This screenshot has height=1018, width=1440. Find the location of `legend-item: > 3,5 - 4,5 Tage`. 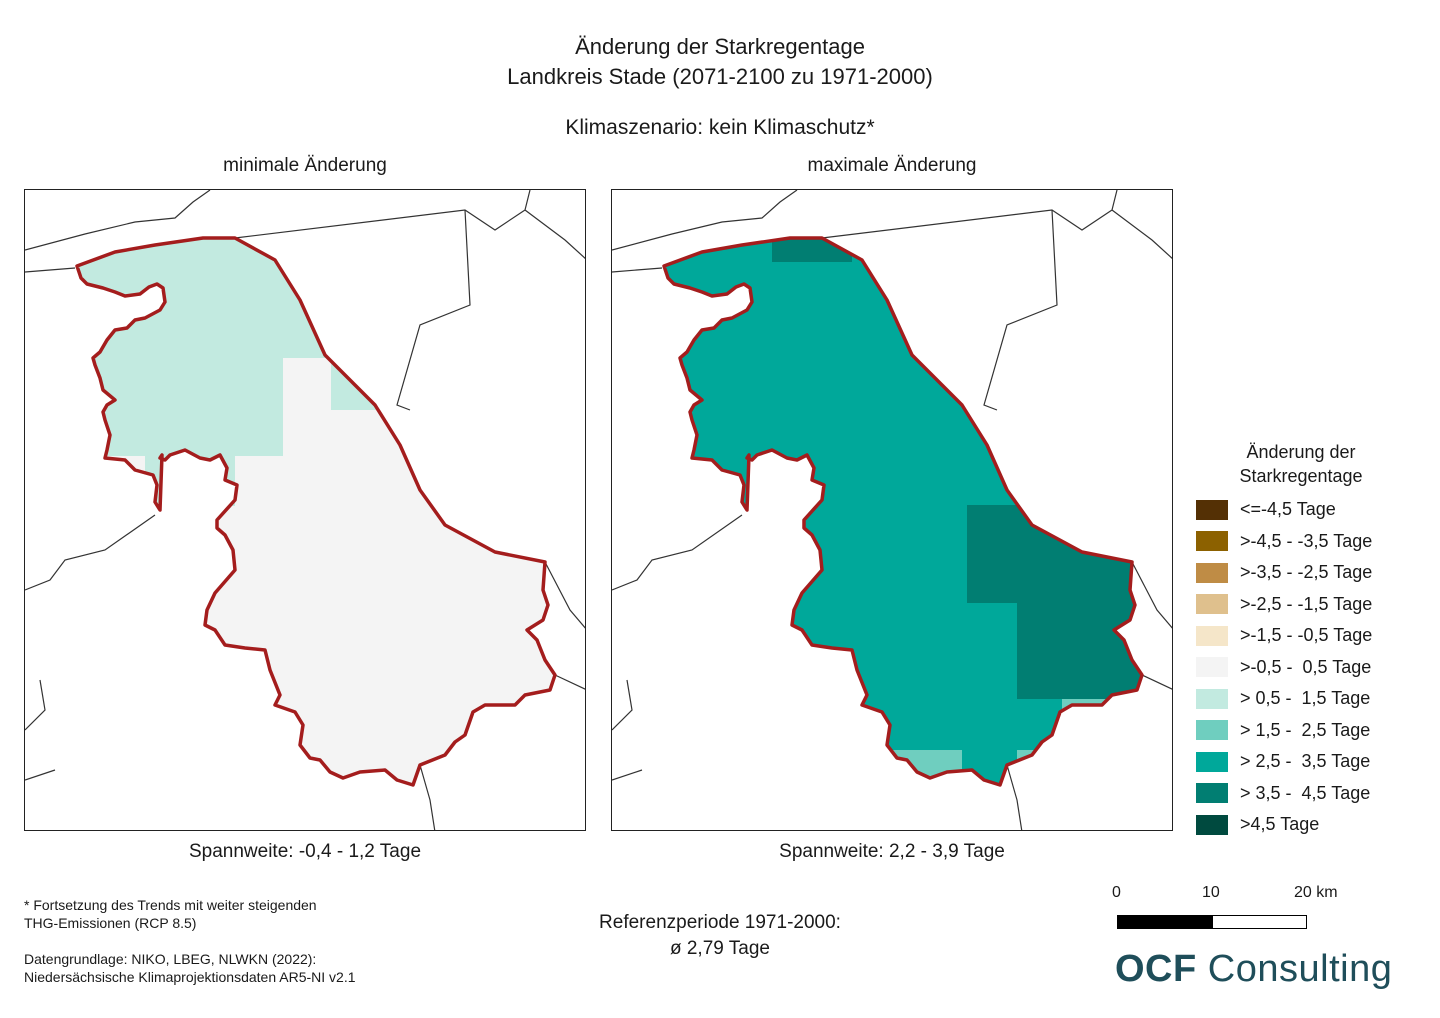

legend-item: > 3,5 - 4,5 Tage is located at coordinates (1301, 794).